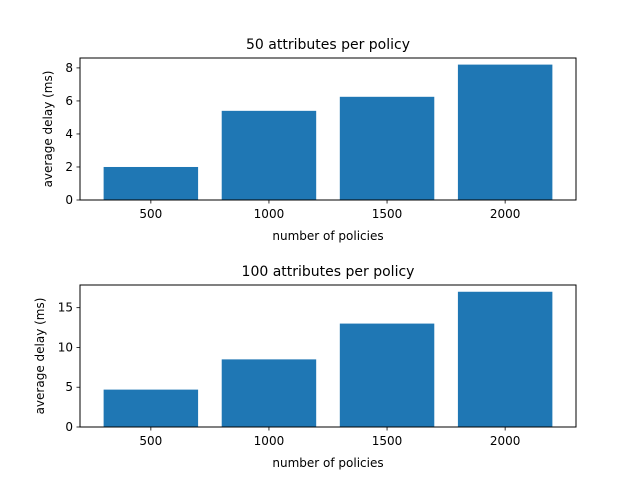 This screenshot has height=480, width=640. What do you see at coordinates (269, 441) in the screenshot?
I see `chart-bottom-xtick-label-1000: 1000` at bounding box center [269, 441].